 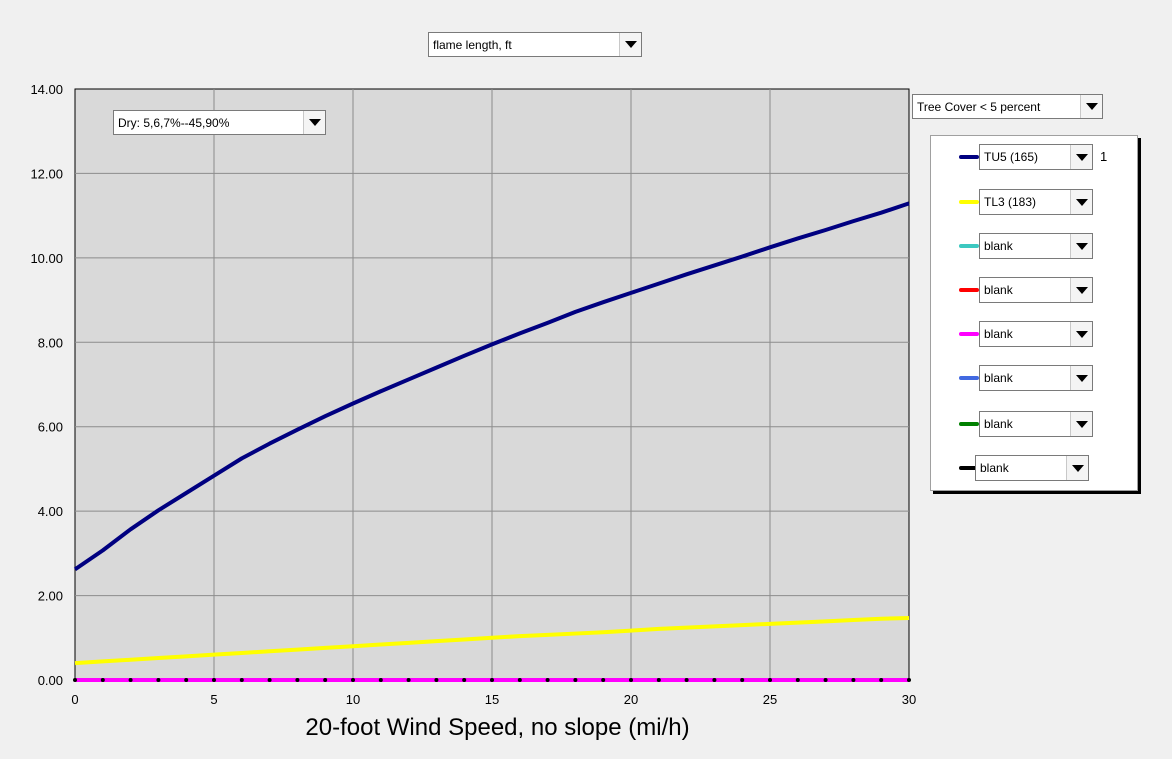 I want to click on legend-fuel-select: TL3 (183), so click(x=1036, y=202).